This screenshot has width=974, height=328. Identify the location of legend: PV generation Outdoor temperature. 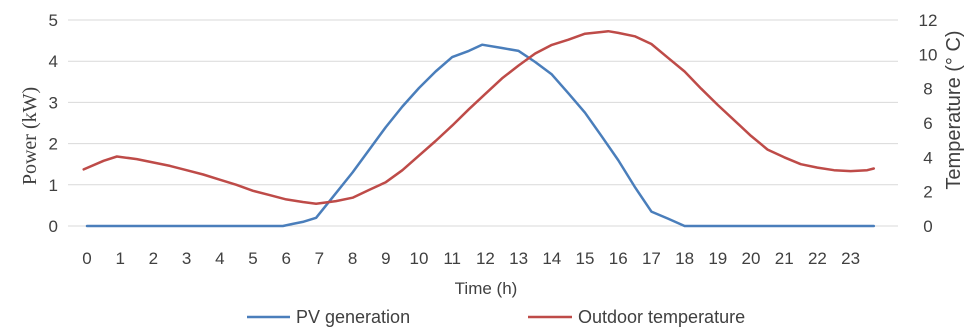
(496, 317).